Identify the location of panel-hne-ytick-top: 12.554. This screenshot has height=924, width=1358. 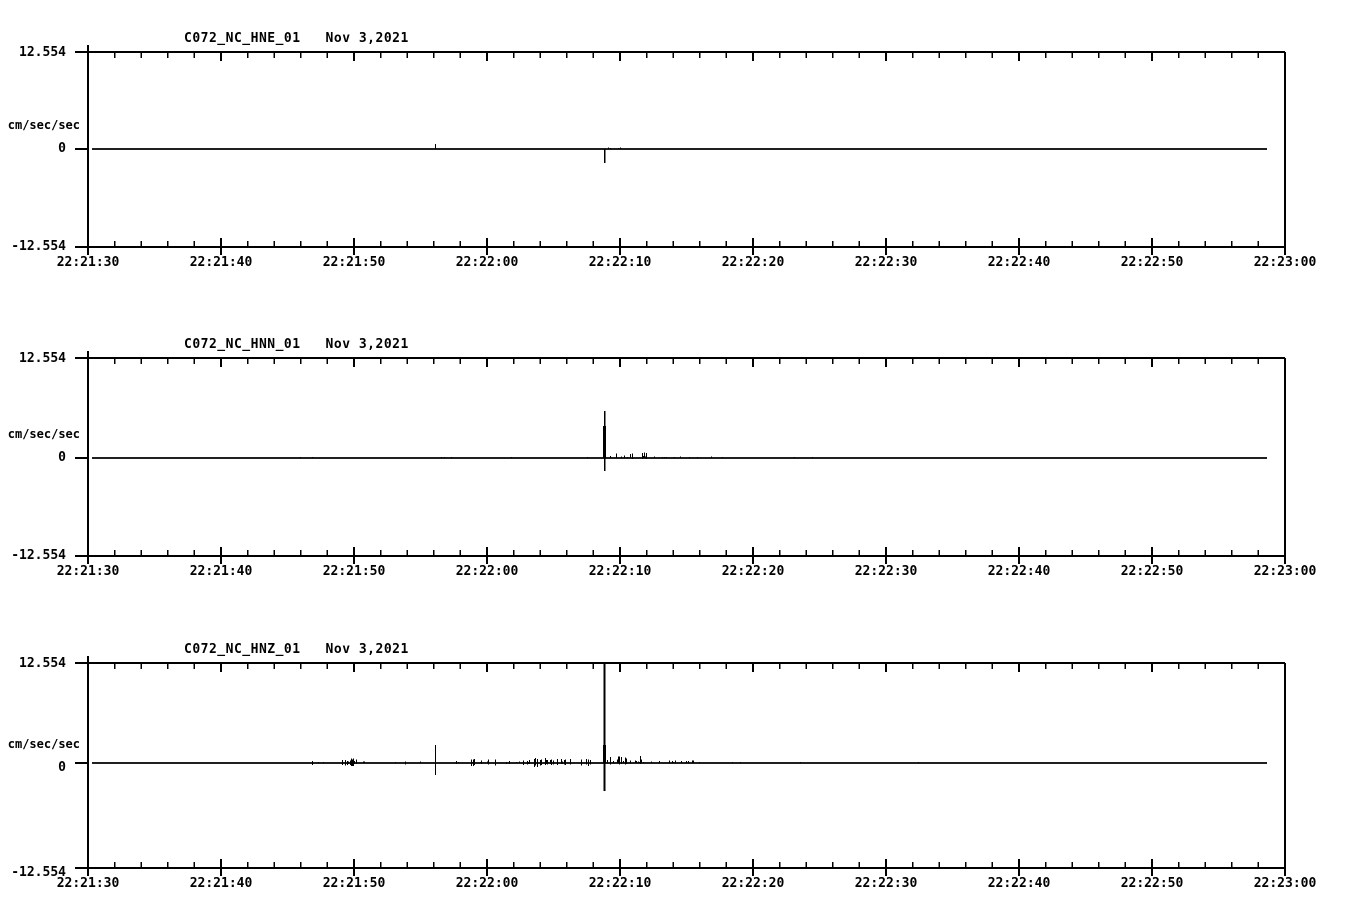
(42, 52).